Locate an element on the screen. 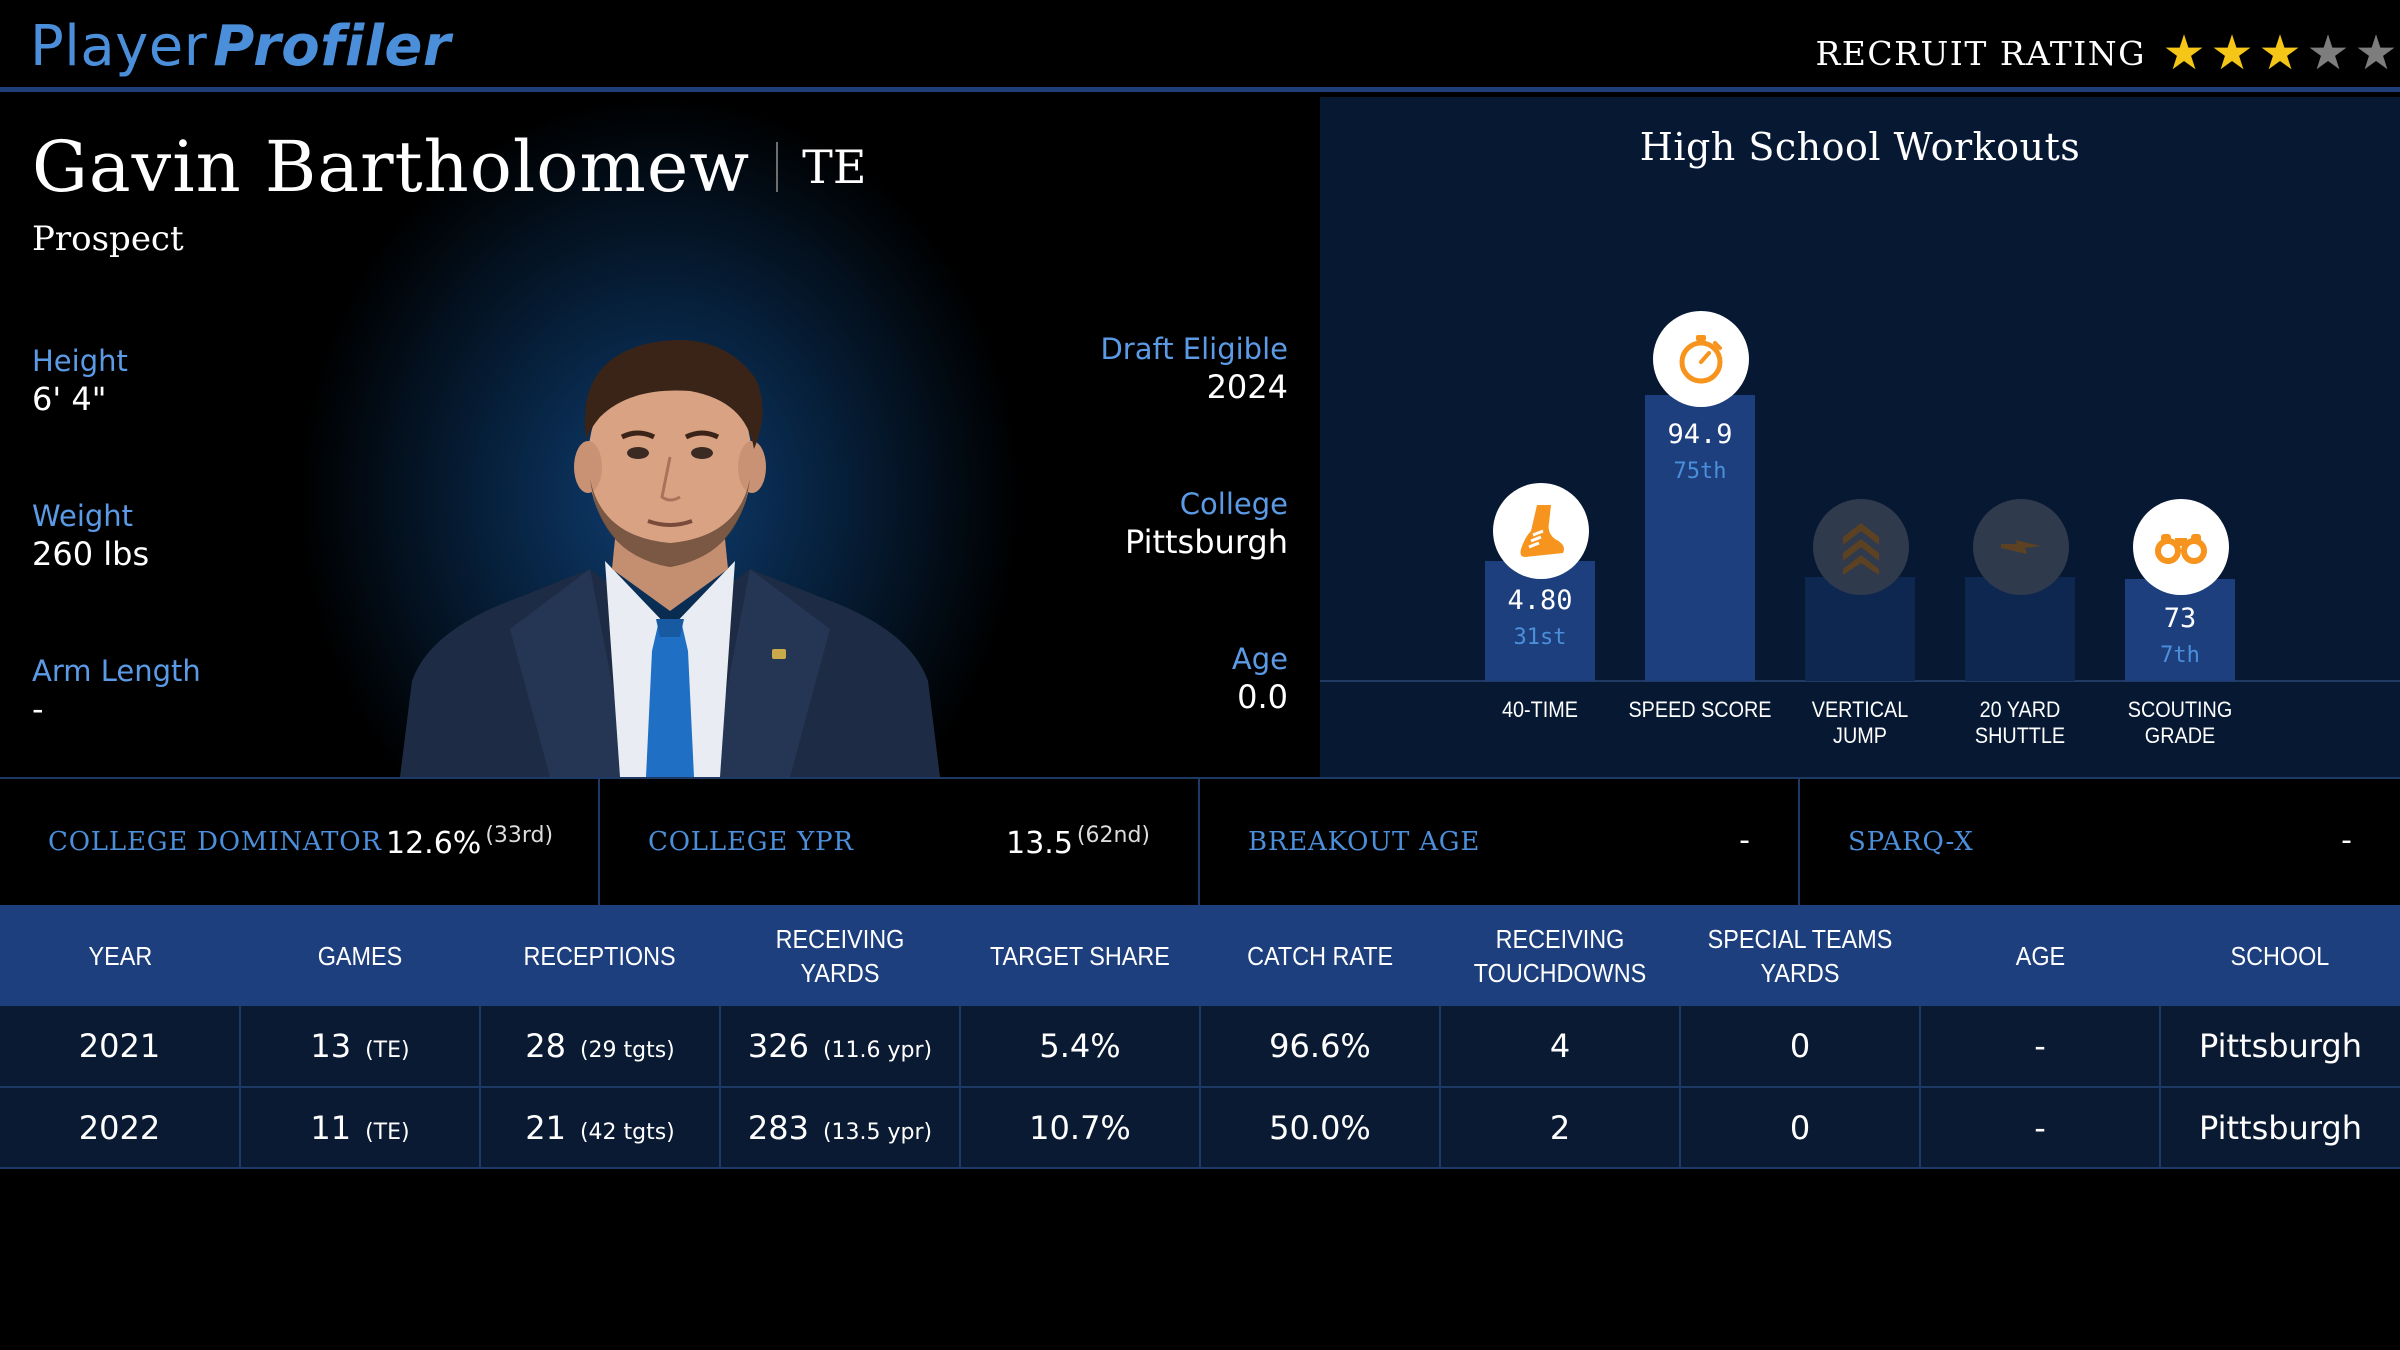  college-value: Pittsburgh is located at coordinates (1206, 542).